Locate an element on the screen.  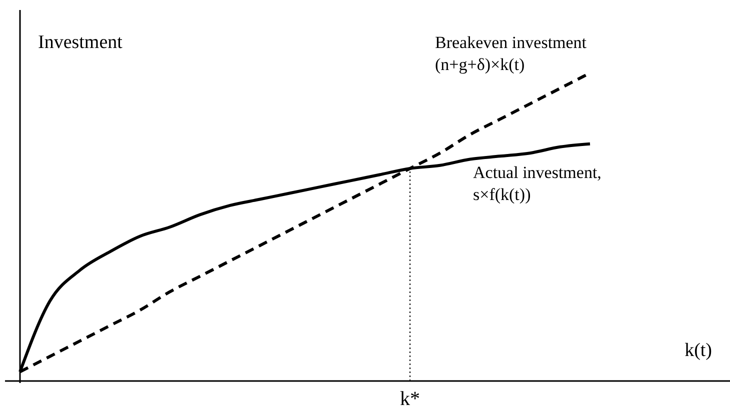
y-axis-title: Investment is located at coordinates (81, 42).